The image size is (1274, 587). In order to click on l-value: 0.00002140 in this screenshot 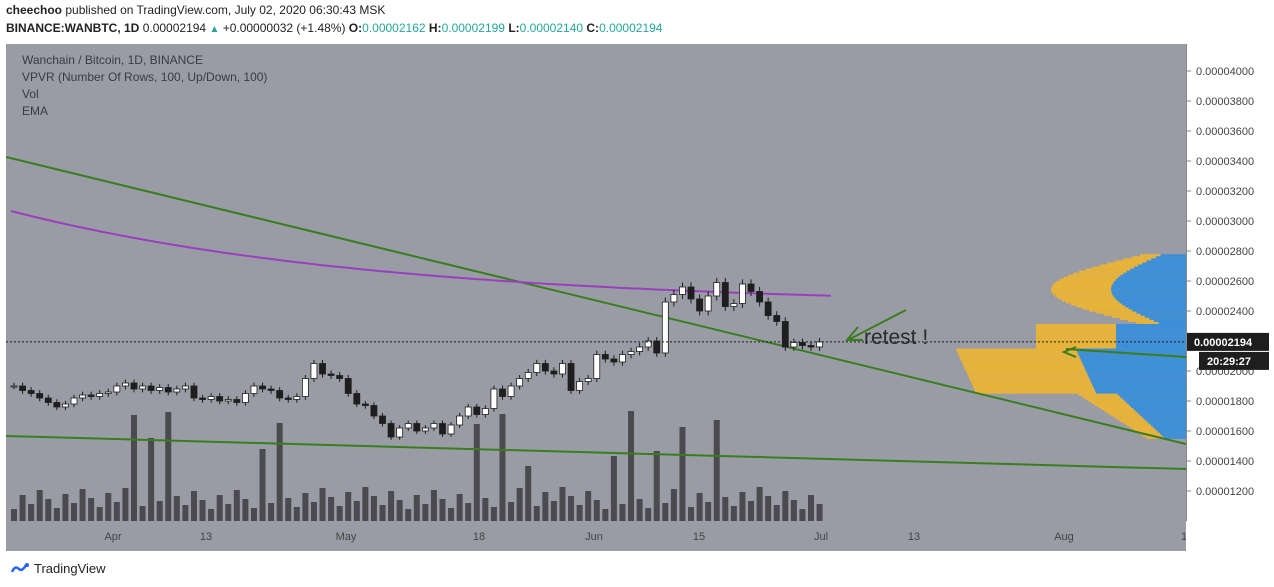, I will do `click(551, 28)`.